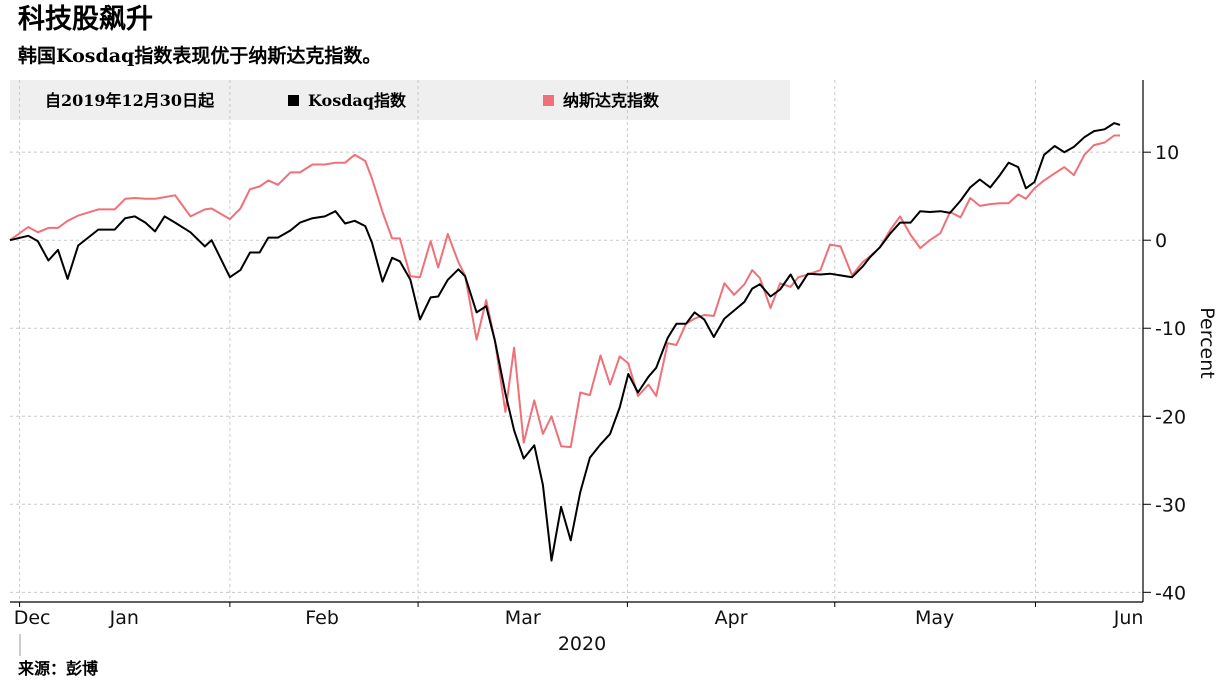 Image resolution: width=1232 pixels, height=686 pixels. I want to click on legend-label: Kosdaq指数, so click(357, 100).